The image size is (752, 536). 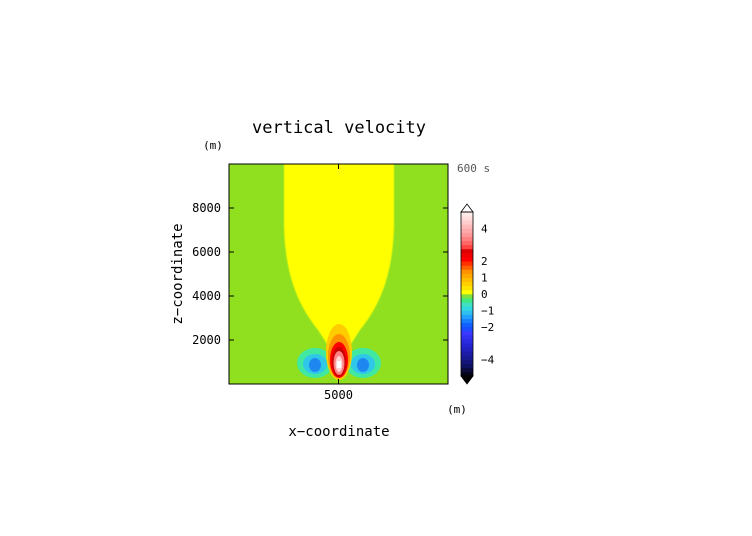 I want to click on y-tick-label: 4000, so click(x=206, y=296).